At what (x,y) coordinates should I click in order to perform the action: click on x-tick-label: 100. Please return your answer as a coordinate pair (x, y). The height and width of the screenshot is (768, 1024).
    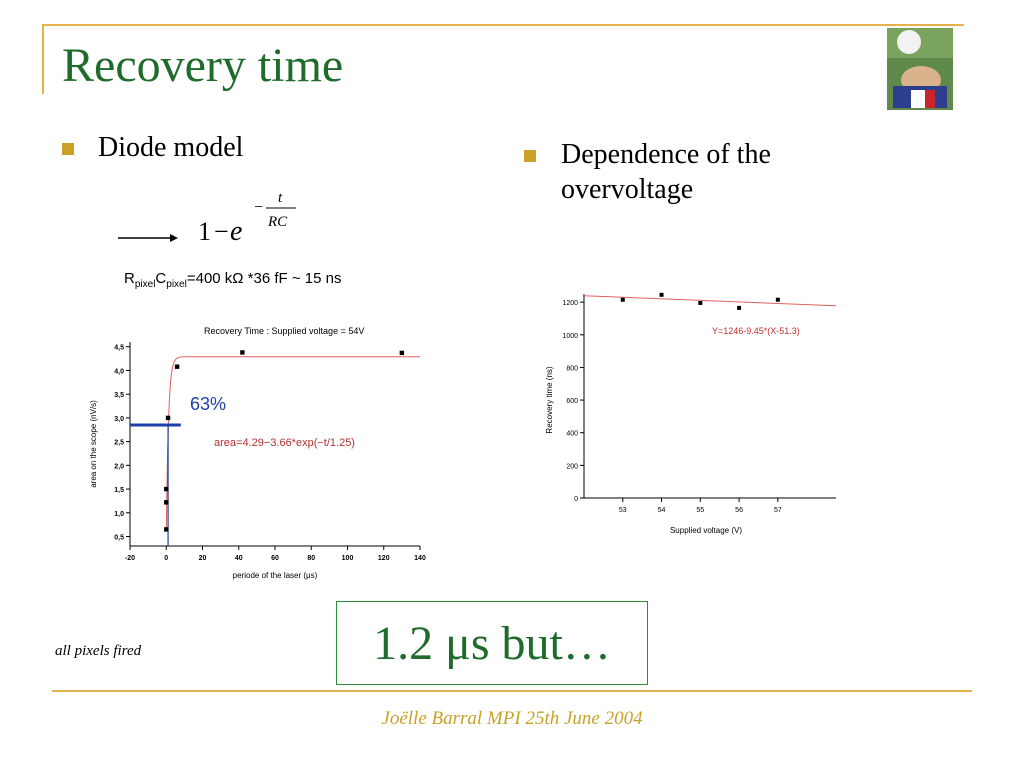
    Looking at the image, I should click on (348, 558).